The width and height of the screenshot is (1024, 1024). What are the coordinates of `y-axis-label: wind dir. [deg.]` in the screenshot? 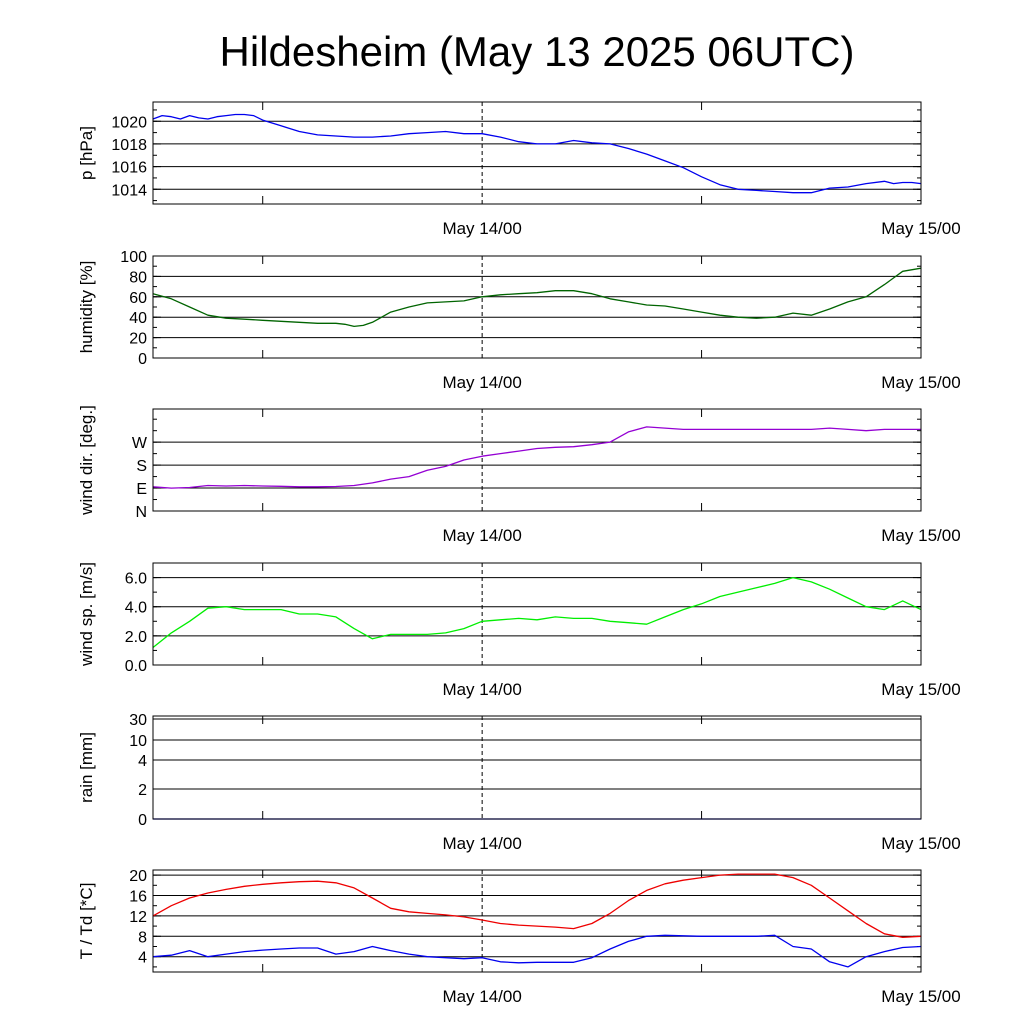 It's located at (86, 460).